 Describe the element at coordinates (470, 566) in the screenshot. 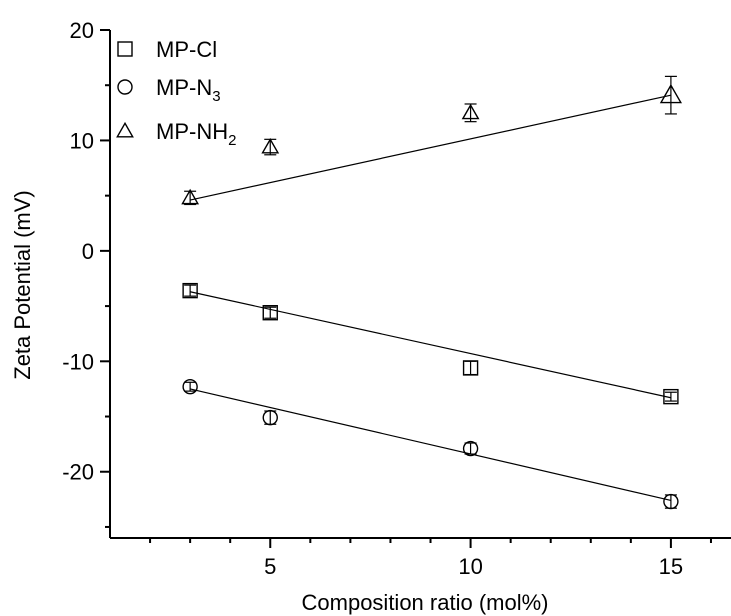

I see `x-tick-label: 10` at that location.